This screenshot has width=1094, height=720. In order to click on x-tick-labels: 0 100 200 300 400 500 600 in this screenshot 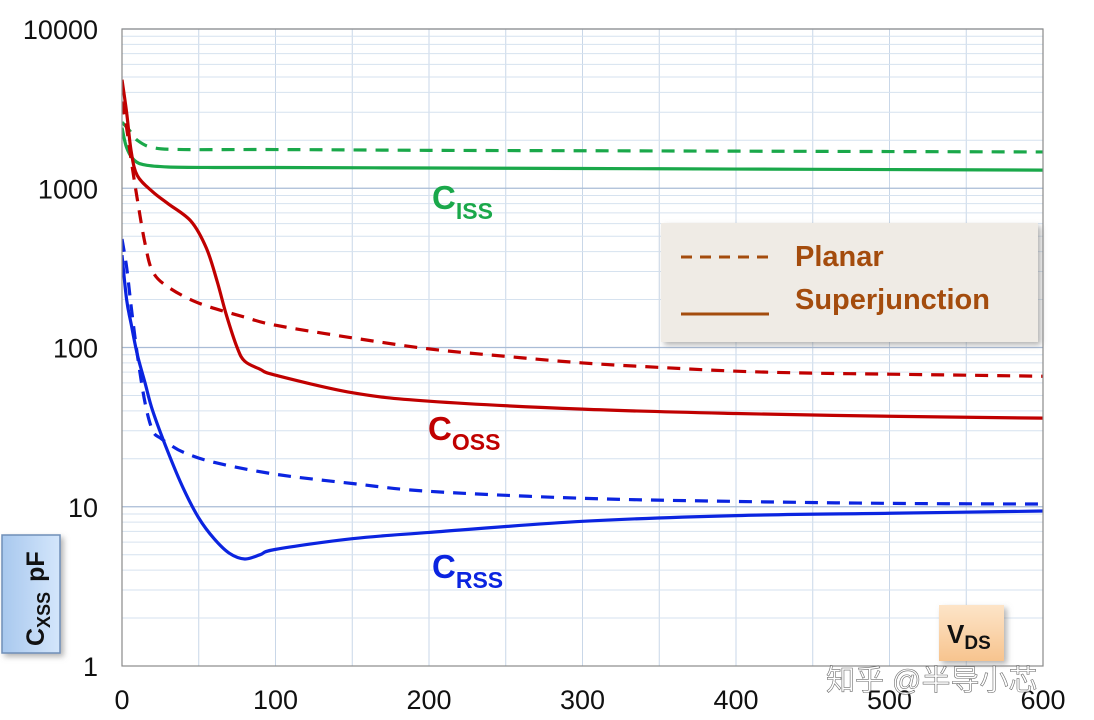, I will do `click(589, 700)`.